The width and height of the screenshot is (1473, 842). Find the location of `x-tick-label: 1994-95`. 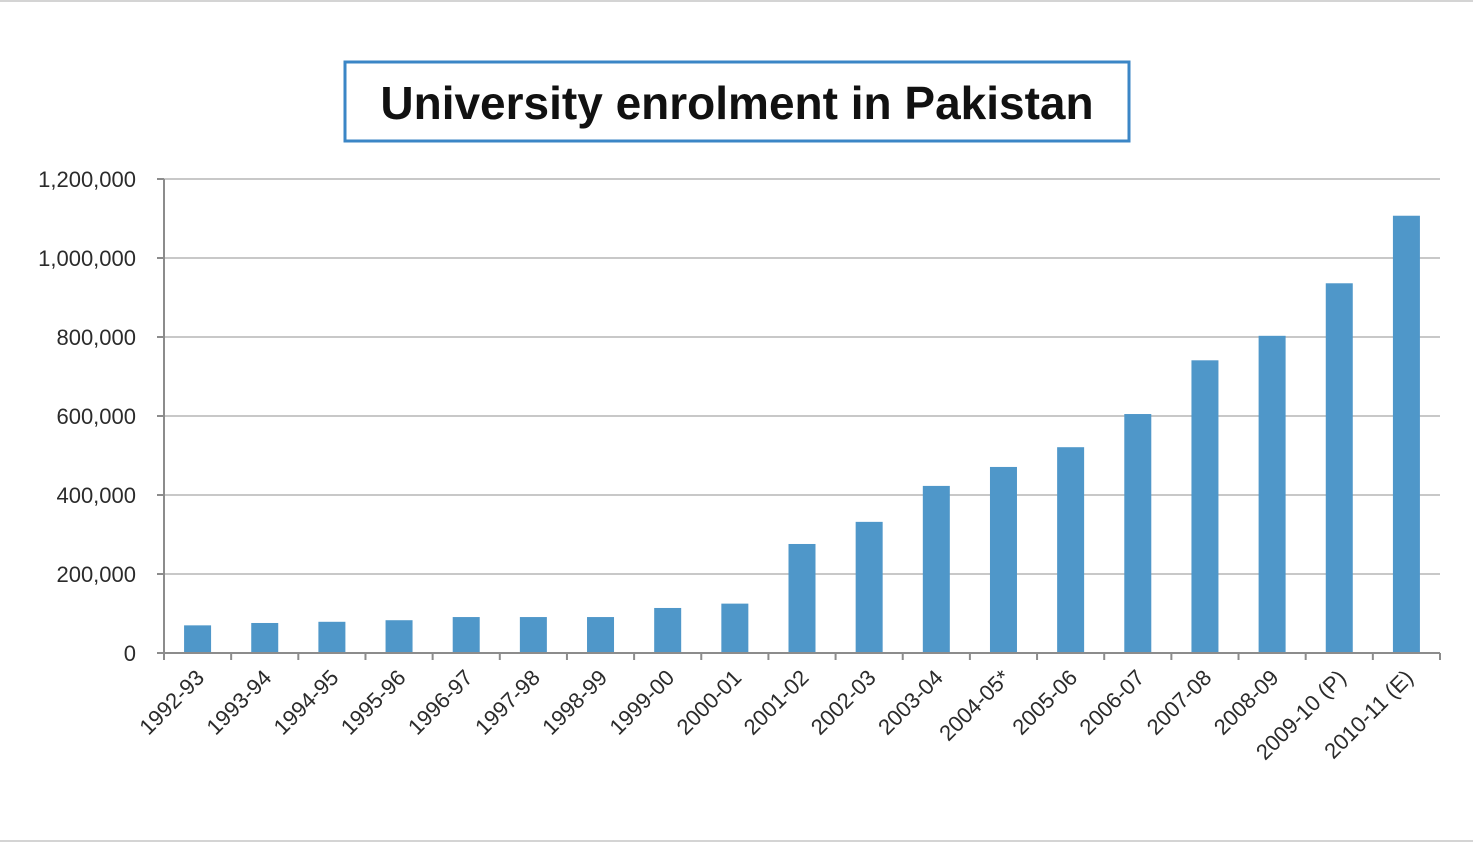

x-tick-label: 1994-95 is located at coordinates (306, 702).